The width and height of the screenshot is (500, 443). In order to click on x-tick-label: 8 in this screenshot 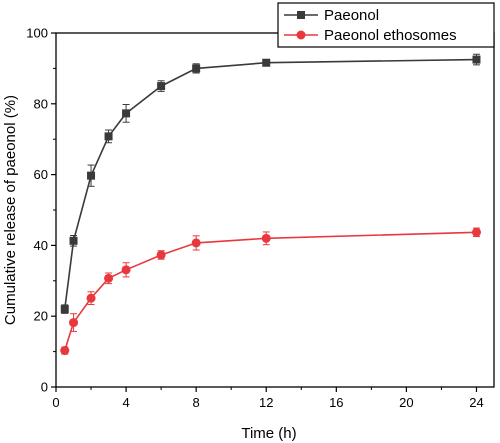, I will do `click(196, 402)`.